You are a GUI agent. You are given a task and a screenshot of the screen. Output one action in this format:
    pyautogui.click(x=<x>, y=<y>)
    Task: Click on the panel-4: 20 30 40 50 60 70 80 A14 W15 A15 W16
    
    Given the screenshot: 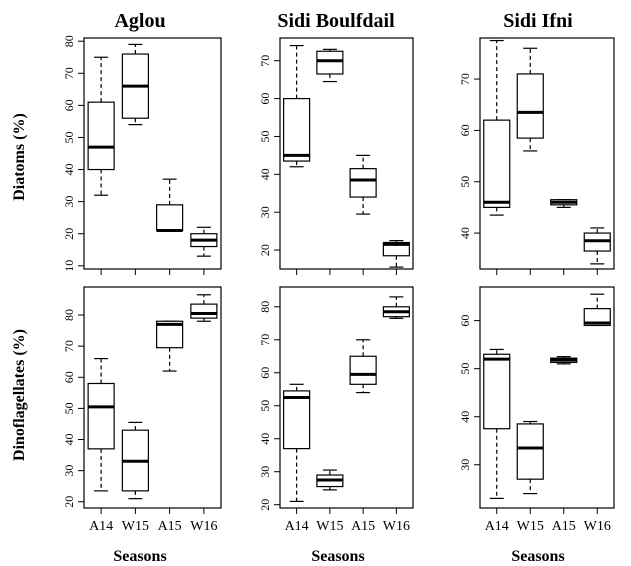 What is the action you would take?
    pyautogui.click(x=142, y=410)
    